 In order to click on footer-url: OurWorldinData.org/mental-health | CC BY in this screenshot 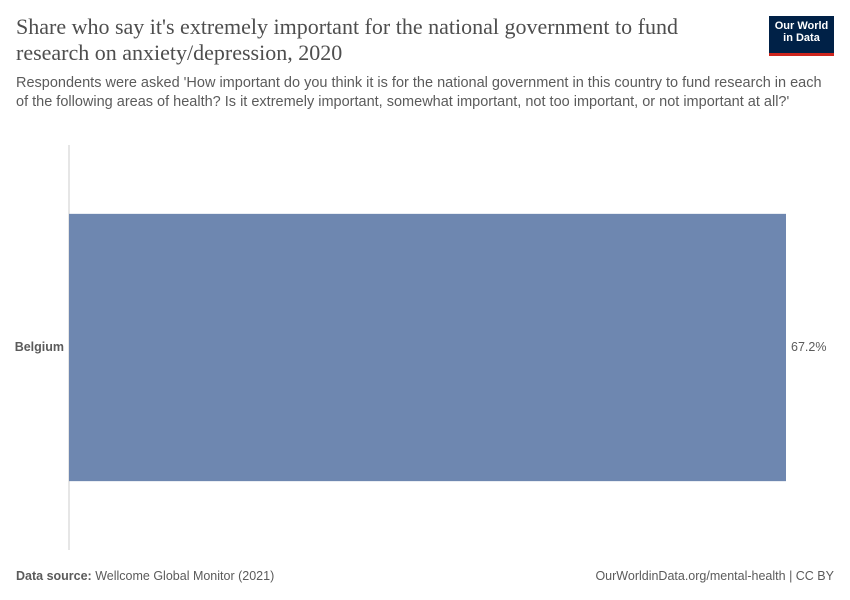, I will do `click(714, 576)`.